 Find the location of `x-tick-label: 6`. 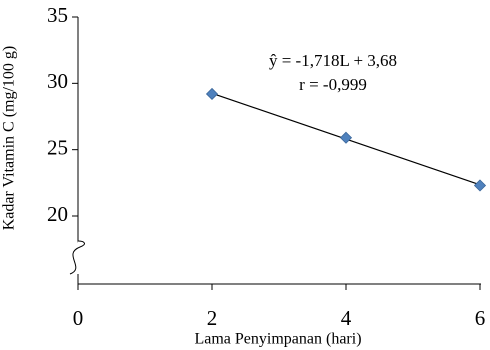

x-tick-label: 6 is located at coordinates (480, 318).